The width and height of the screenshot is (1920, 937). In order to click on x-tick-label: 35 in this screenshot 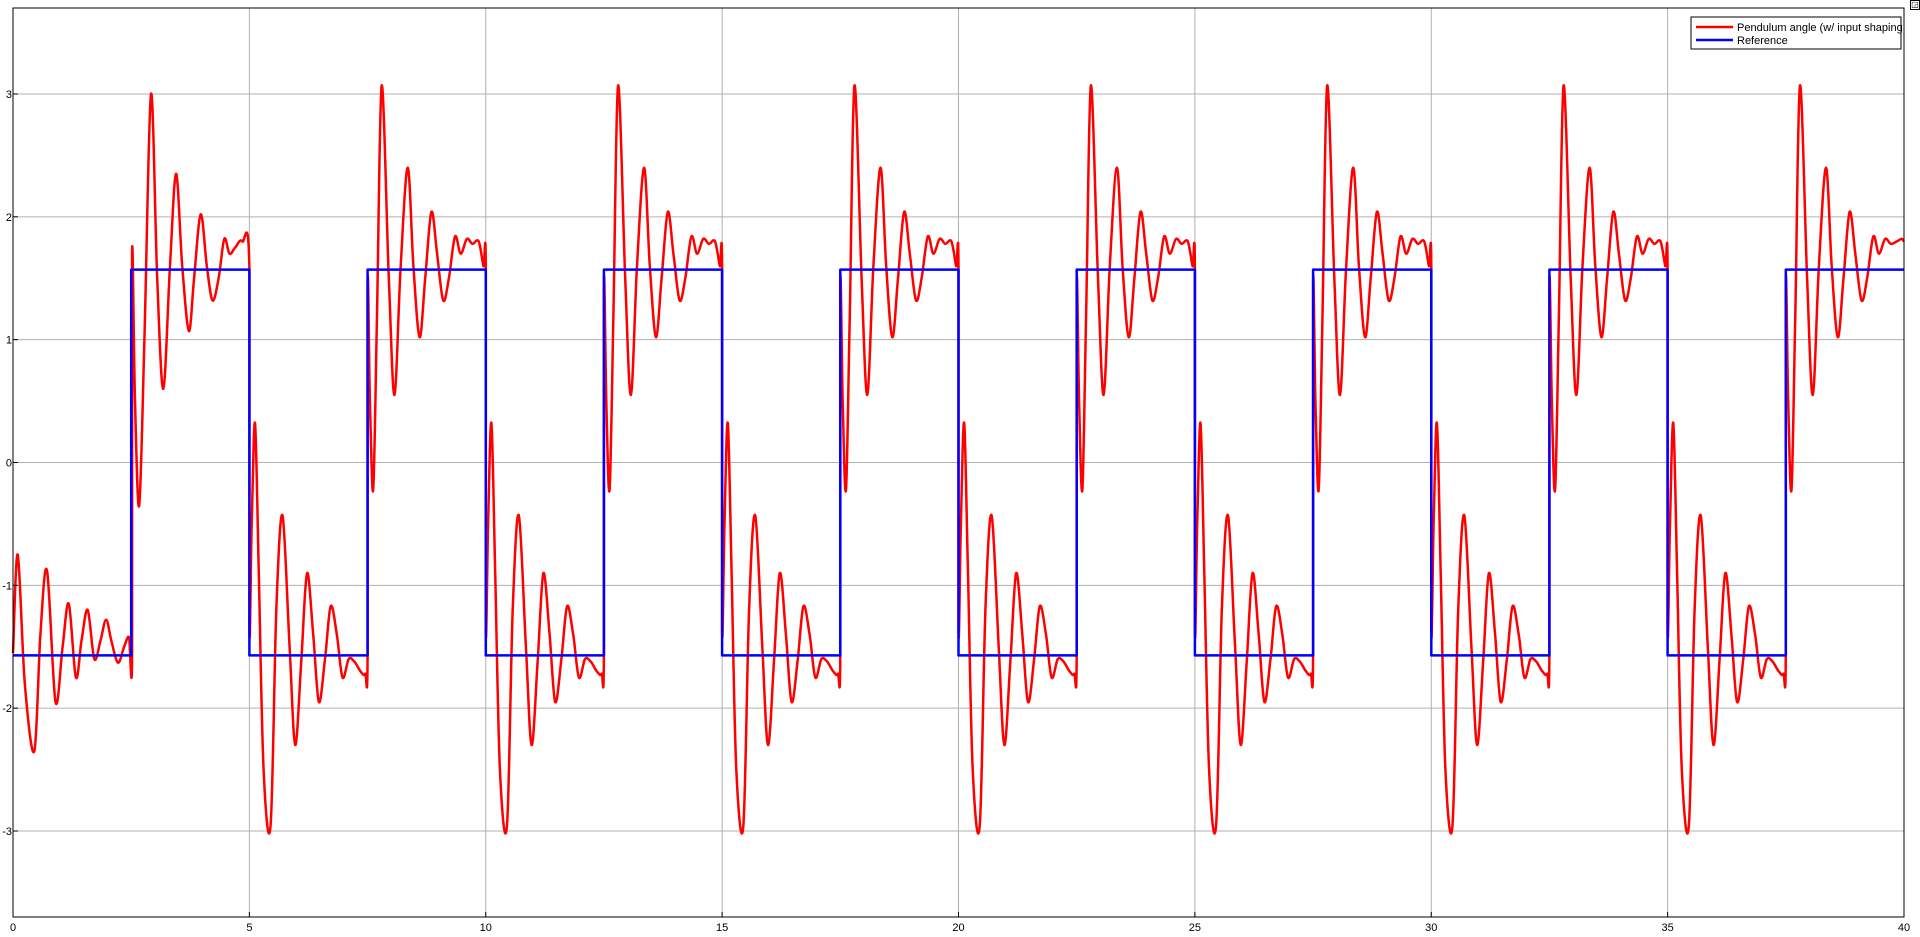, I will do `click(1668, 928)`.